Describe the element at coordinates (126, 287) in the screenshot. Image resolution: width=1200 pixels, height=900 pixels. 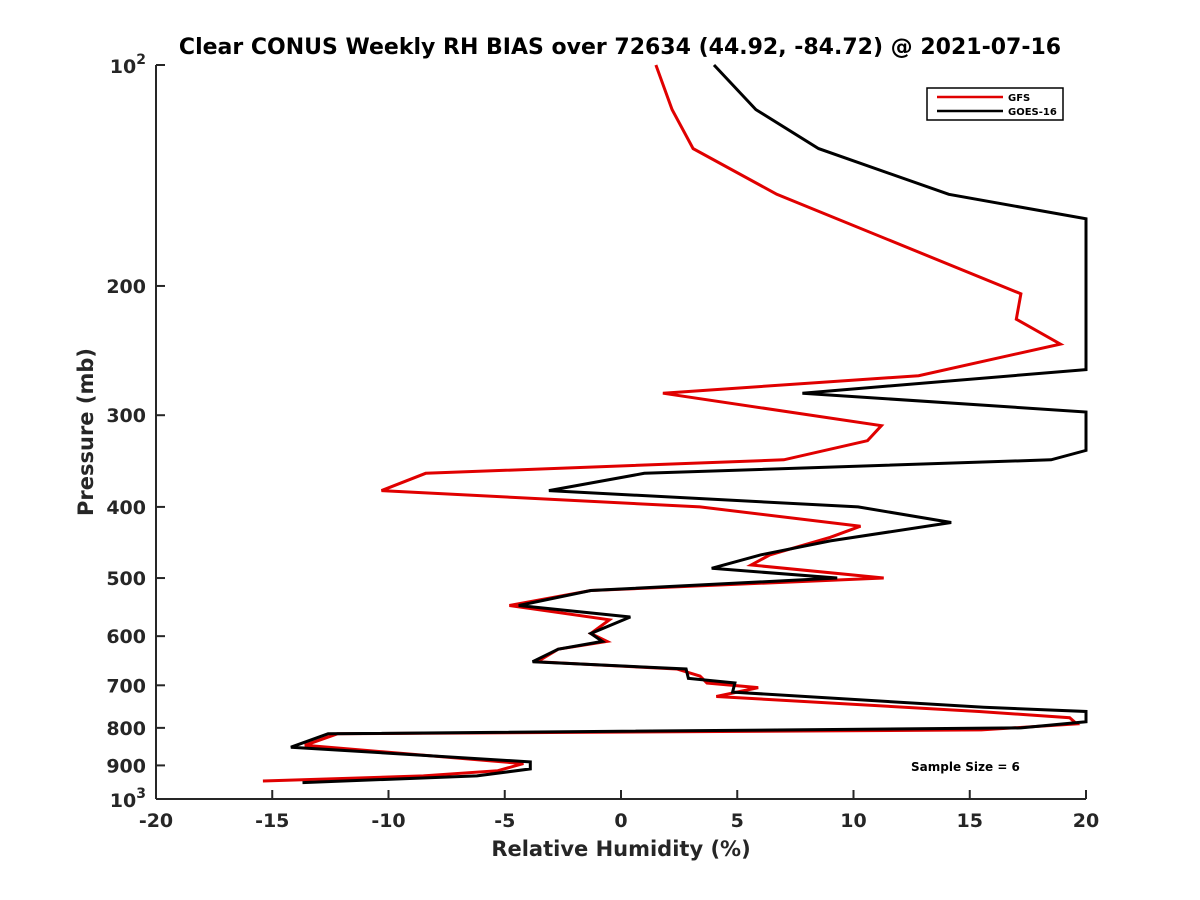
I see `y-tick-label: 200` at that location.